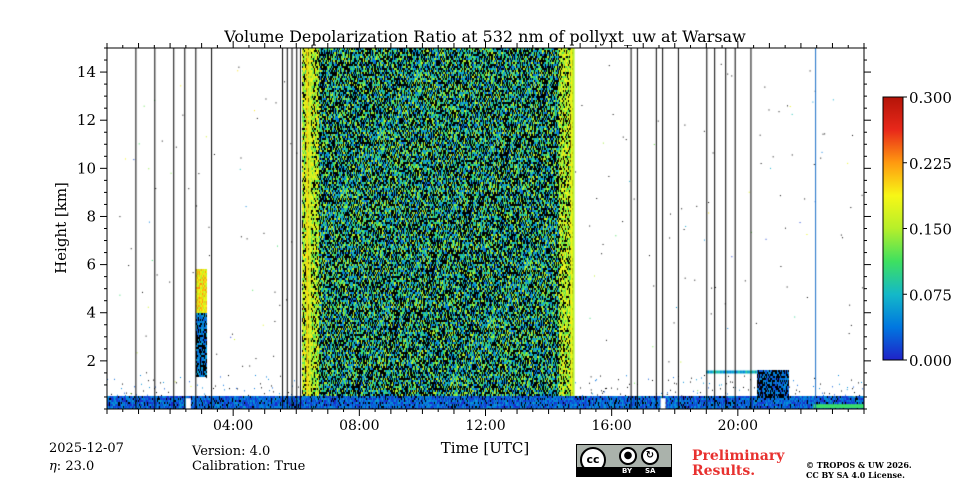  What do you see at coordinates (930, 98) in the screenshot?
I see `colorbar-tick-label: 0.300` at bounding box center [930, 98].